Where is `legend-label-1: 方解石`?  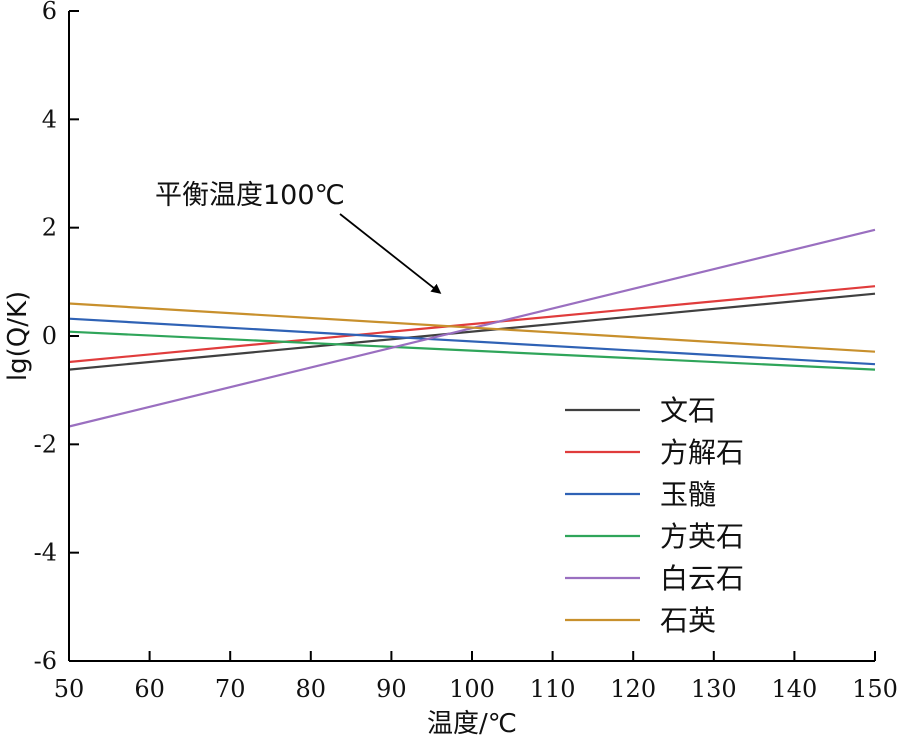 legend-label-1: 方解石 is located at coordinates (702, 452).